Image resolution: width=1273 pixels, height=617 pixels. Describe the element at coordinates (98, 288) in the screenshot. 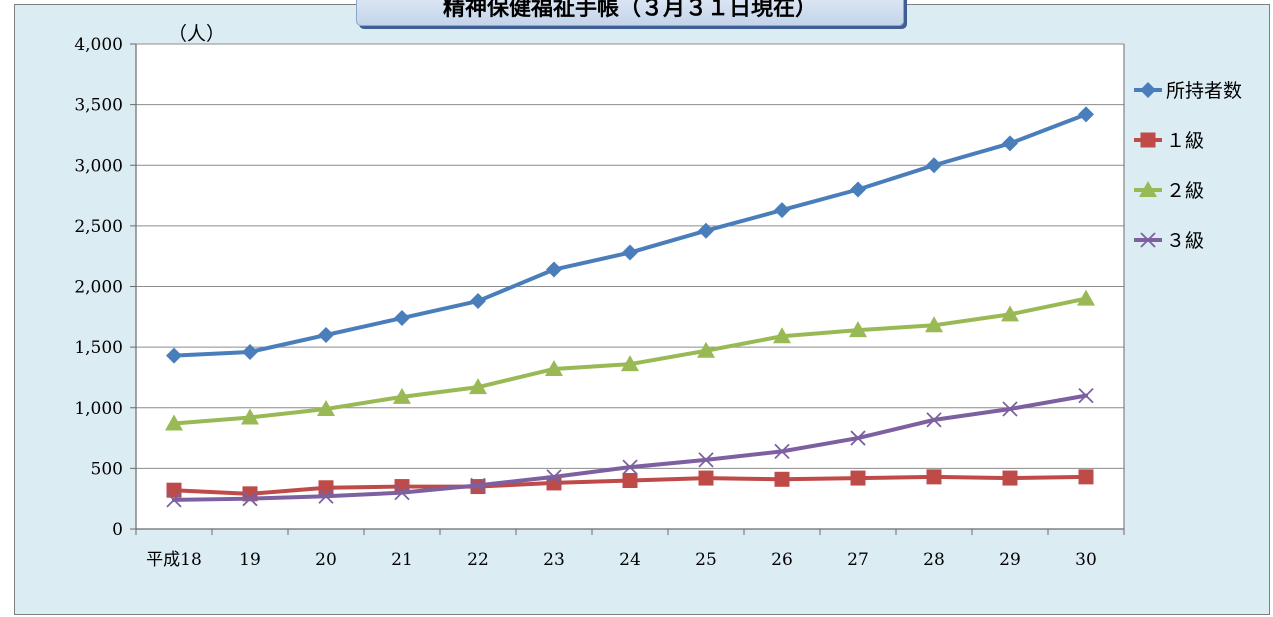

I see `y-tick-label: 2,000` at that location.